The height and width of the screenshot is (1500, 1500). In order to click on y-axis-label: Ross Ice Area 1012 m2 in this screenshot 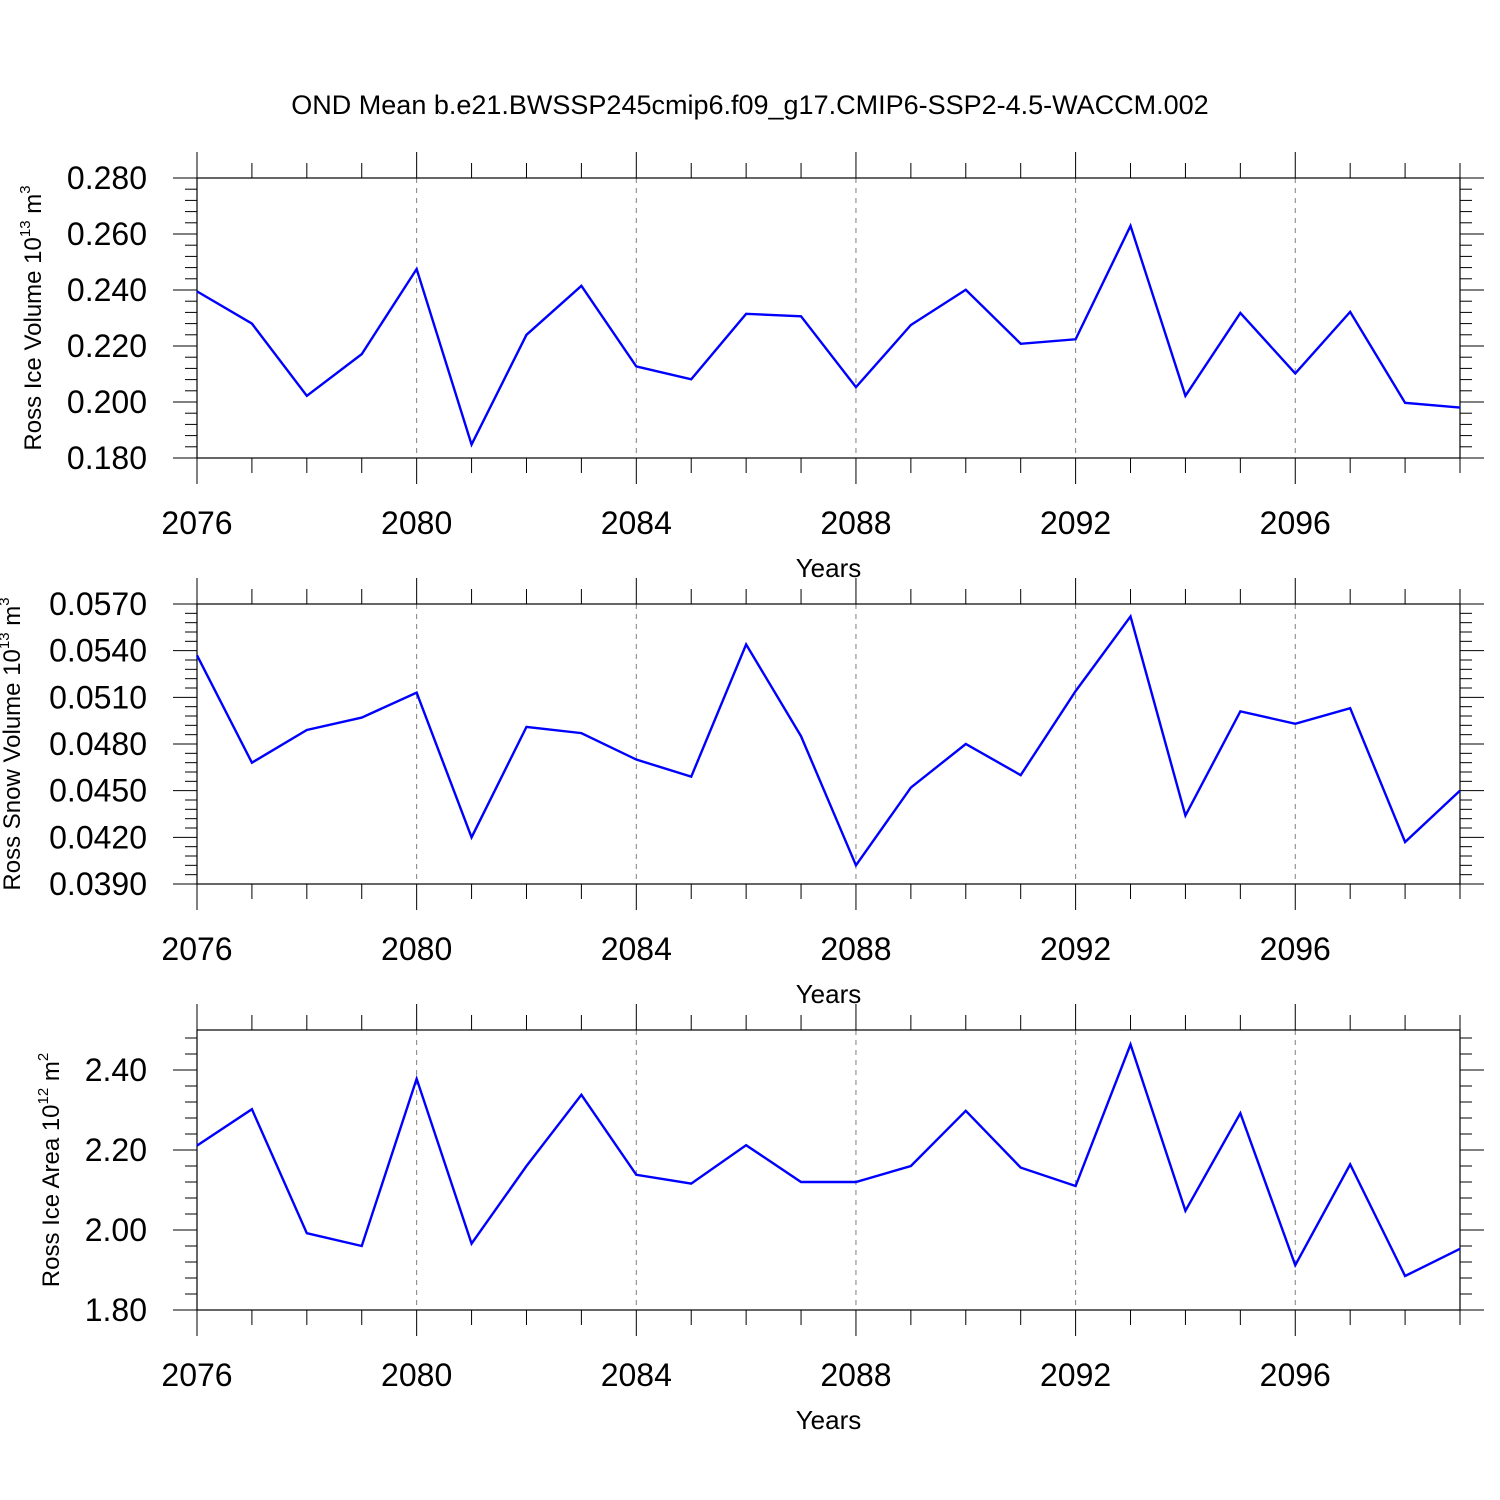, I will do `click(50, 1170)`.